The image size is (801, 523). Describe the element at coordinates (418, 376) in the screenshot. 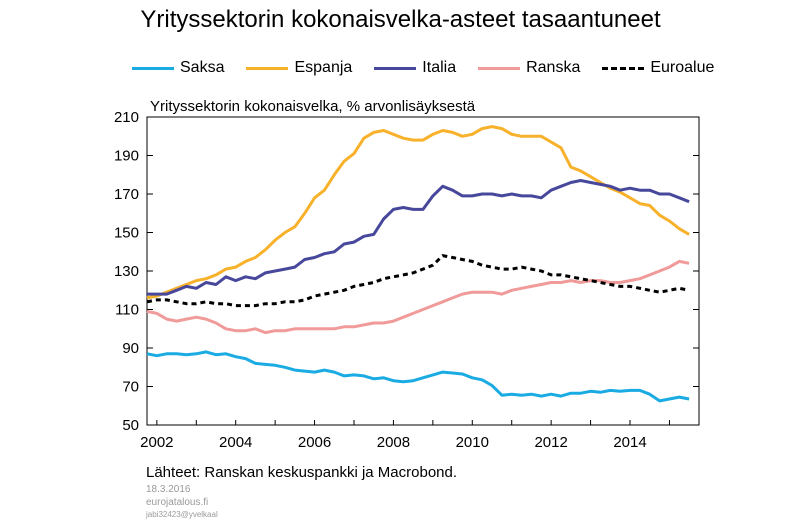

I see `series-line-saksa` at that location.